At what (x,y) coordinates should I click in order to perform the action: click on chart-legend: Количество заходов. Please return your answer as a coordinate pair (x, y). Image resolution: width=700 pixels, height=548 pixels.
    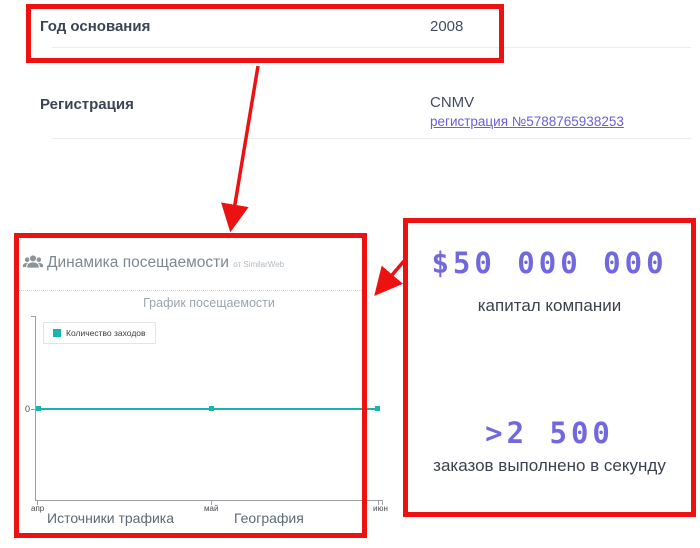
    Looking at the image, I should click on (99, 333).